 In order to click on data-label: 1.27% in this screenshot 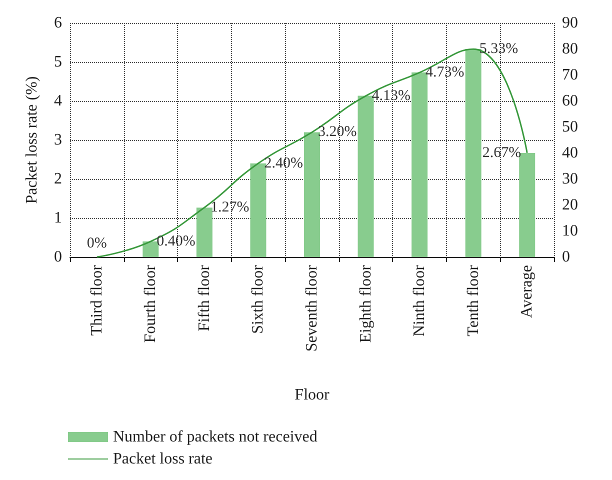, I will do `click(230, 207)`.